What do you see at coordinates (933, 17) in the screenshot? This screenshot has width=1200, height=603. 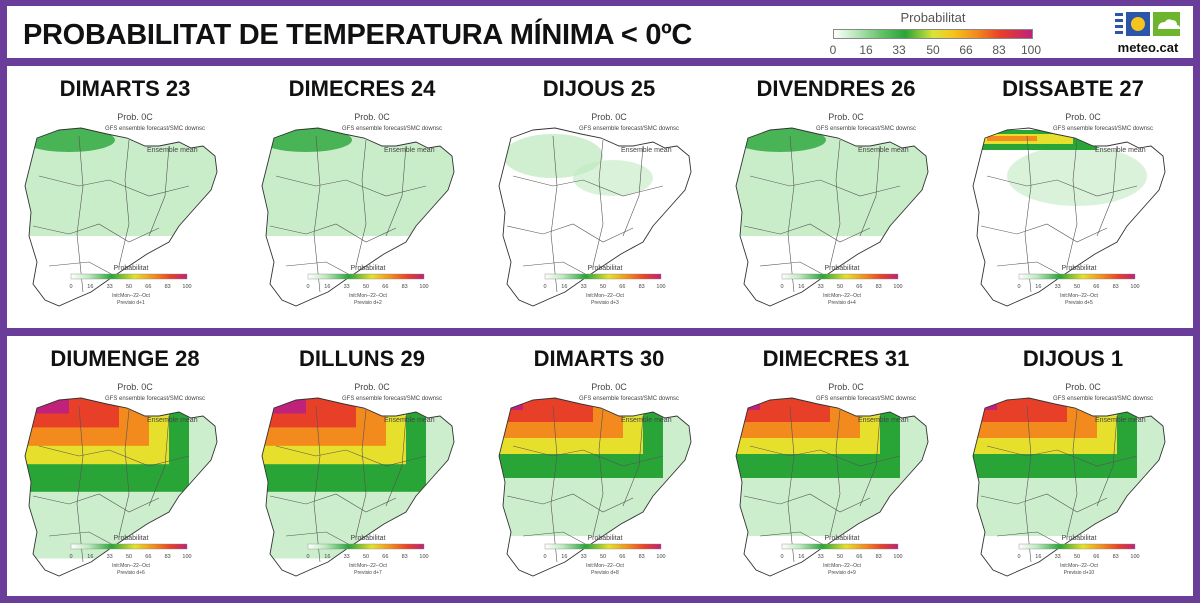 I see `legend-title: Probabilitat` at bounding box center [933, 17].